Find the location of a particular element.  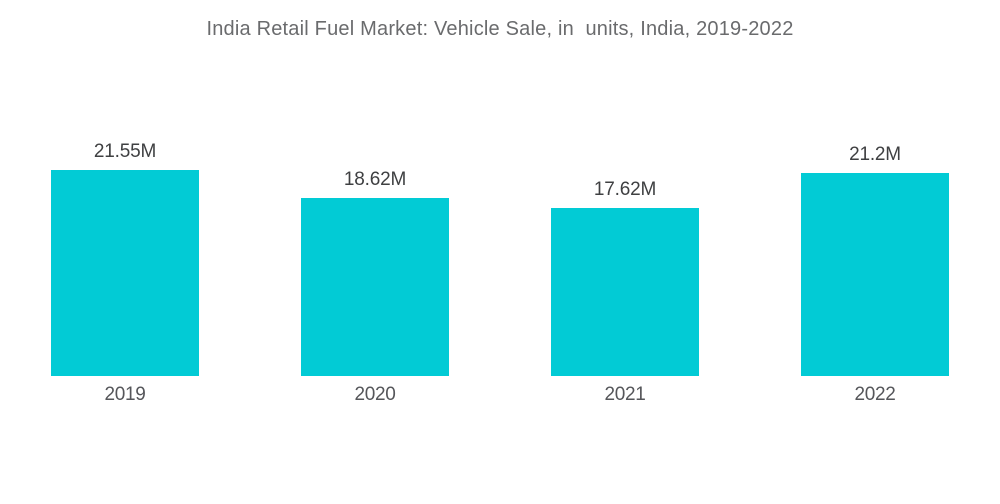

bar-2019 is located at coordinates (125, 273).